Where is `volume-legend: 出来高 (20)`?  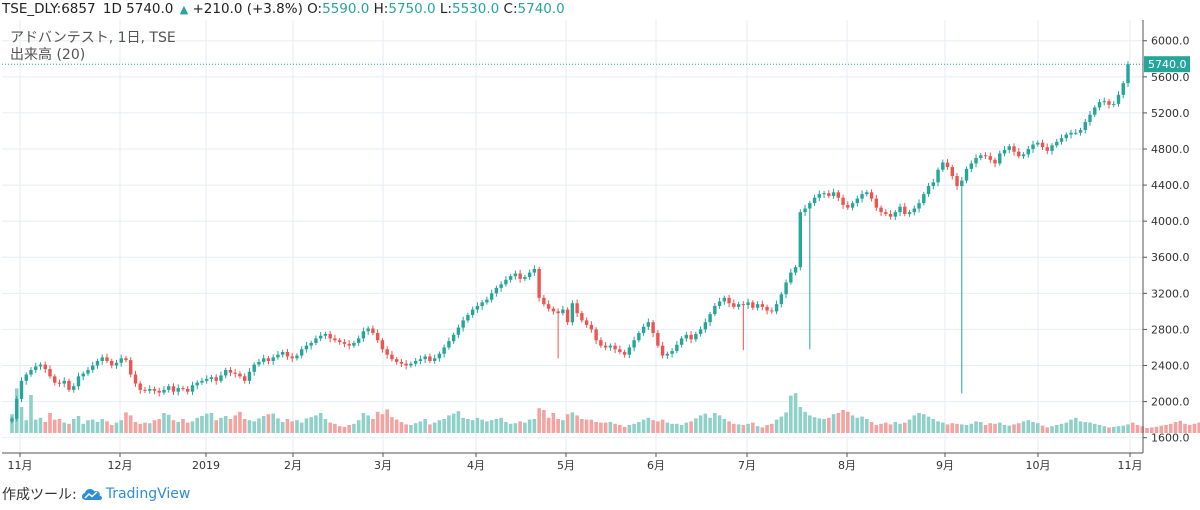 volume-legend: 出来高 (20) is located at coordinates (48, 55).